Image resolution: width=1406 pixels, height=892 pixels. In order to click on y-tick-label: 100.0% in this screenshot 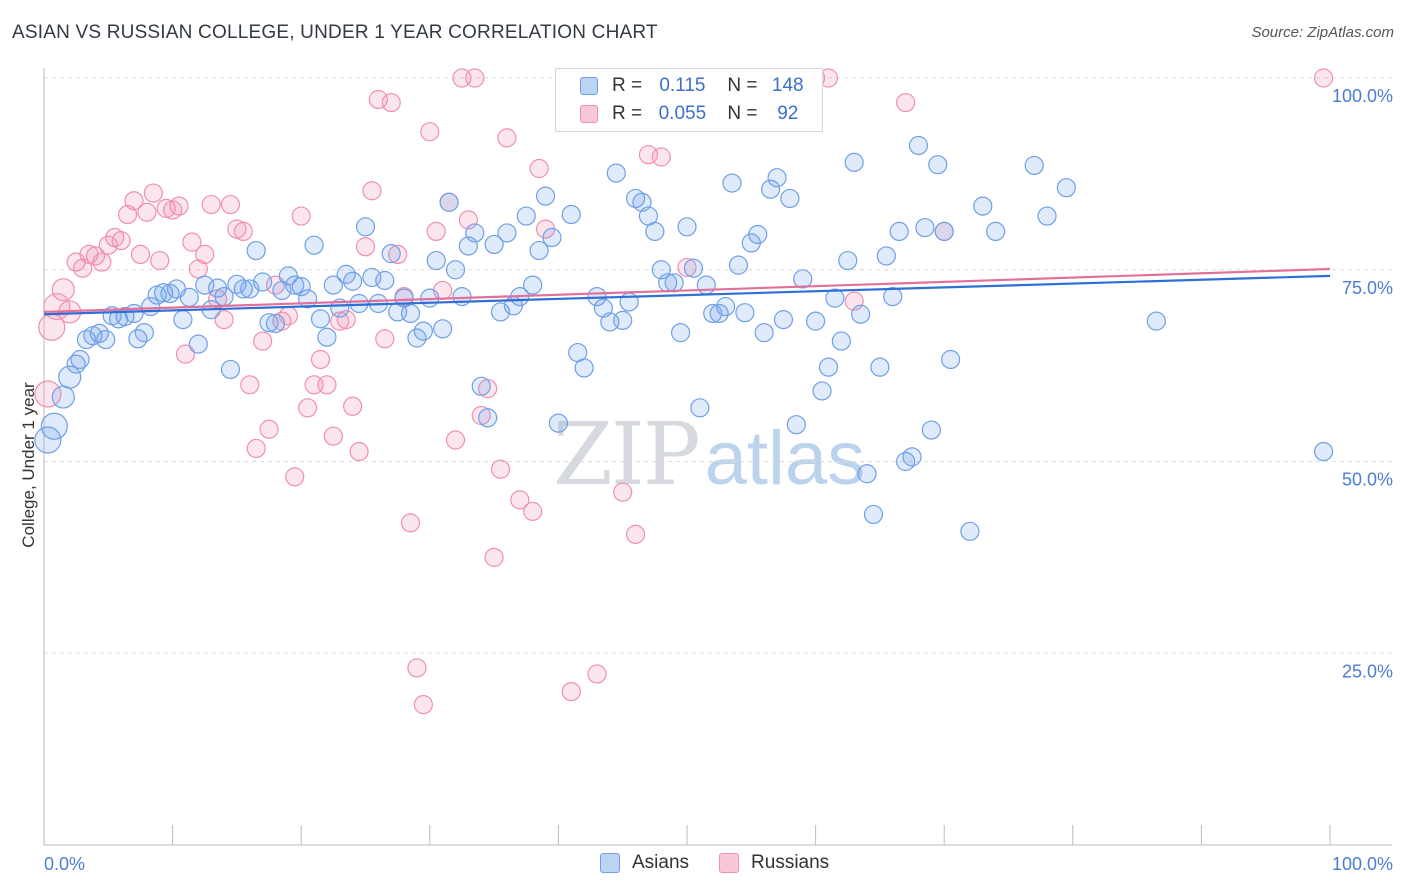, I will do `click(1362, 96)`.